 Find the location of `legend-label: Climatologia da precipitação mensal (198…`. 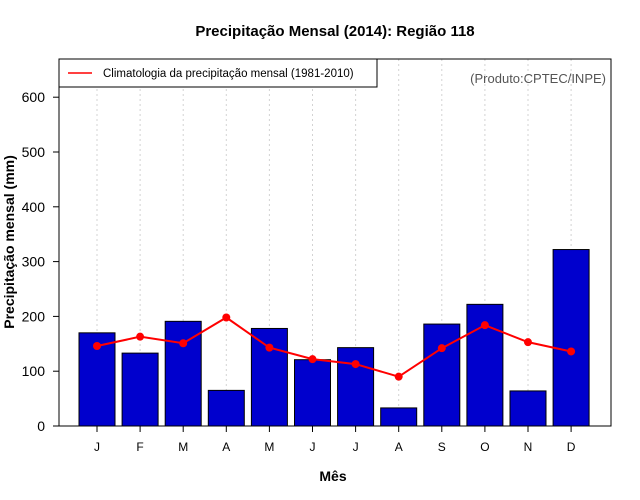

legend-label: Climatologia da precipitação mensal (198… is located at coordinates (228, 74).